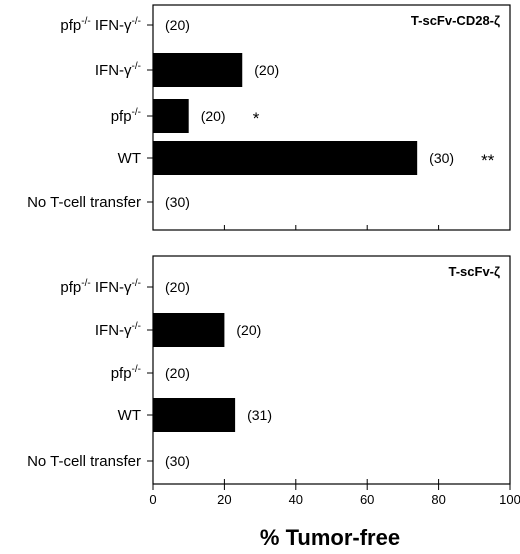 The image size is (520, 554). What do you see at coordinates (330, 537) in the screenshot?
I see `x-axis-label: % Tumor-free` at bounding box center [330, 537].